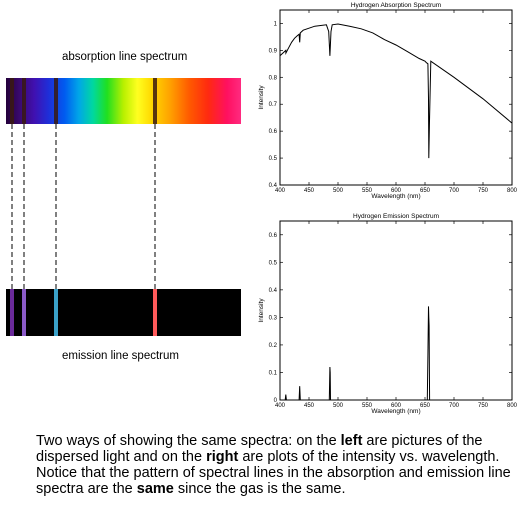 The width and height of the screenshot is (528, 507). What do you see at coordinates (273, 78) in the screenshot?
I see `y-tick-label: 0.8` at bounding box center [273, 78].